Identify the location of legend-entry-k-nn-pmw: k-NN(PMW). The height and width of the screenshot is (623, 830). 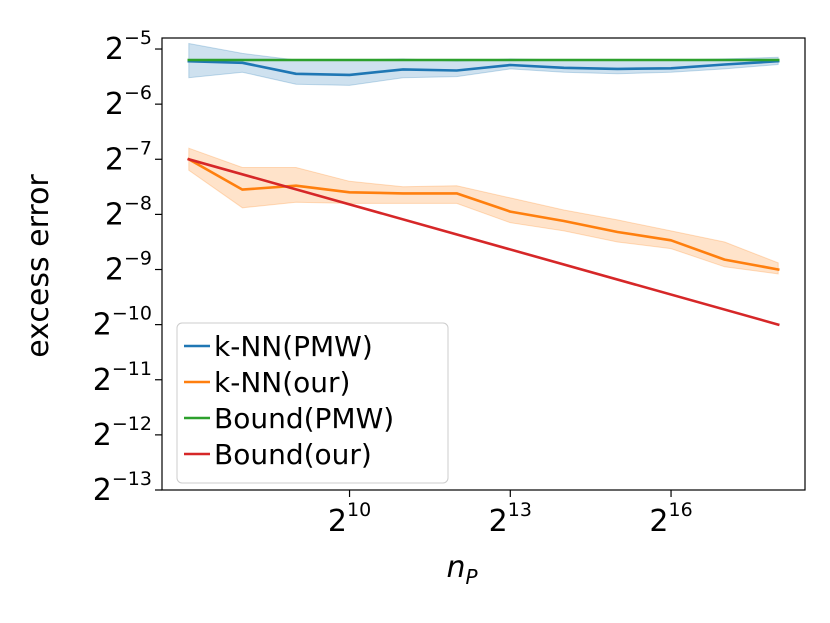
(278, 346).